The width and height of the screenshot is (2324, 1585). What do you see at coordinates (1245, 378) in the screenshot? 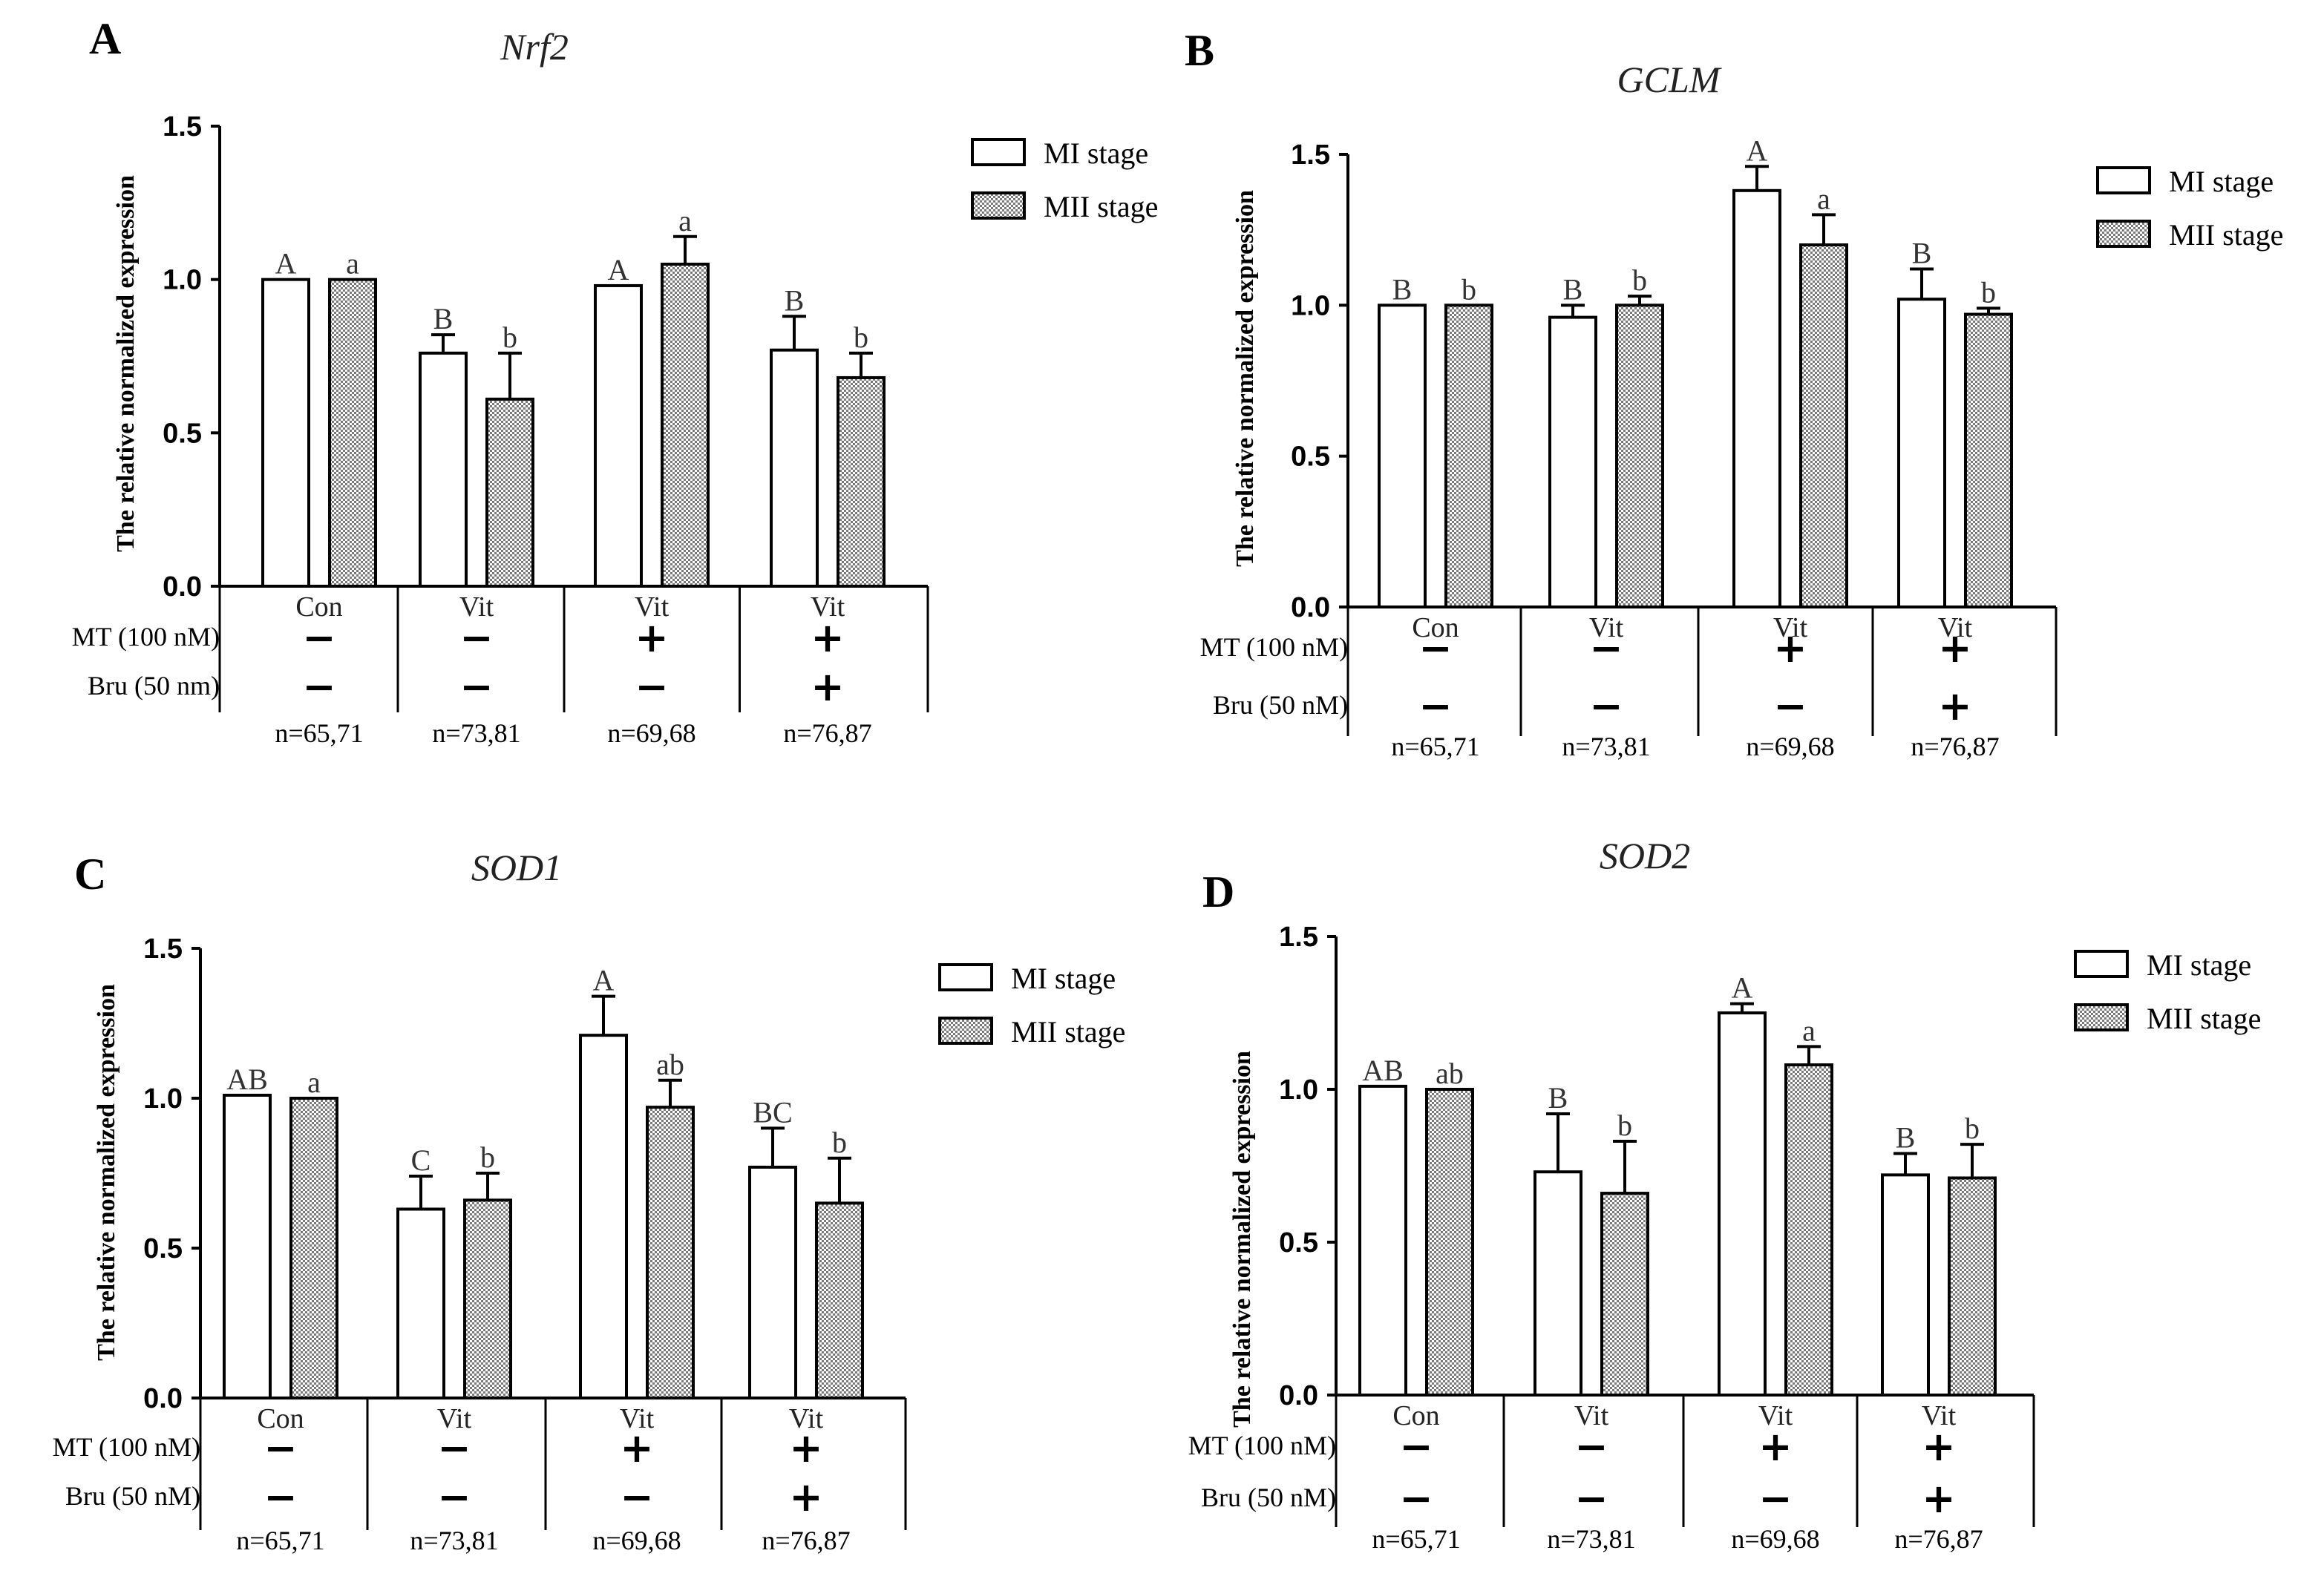
I see `y-axis-label: The relative normalized expression` at bounding box center [1245, 378].